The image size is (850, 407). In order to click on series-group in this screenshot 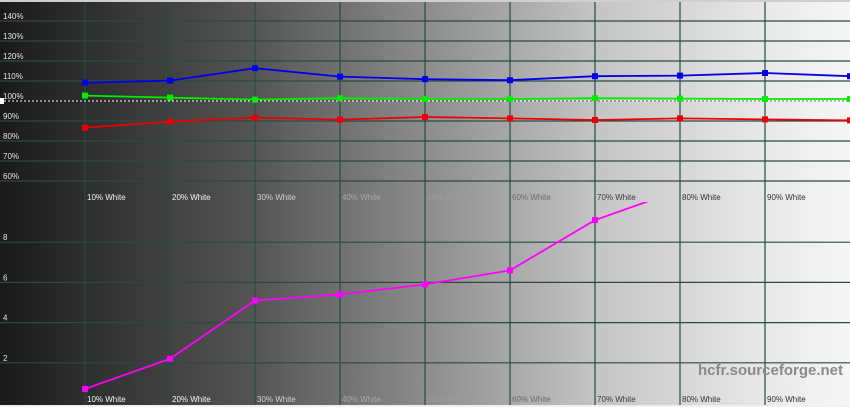, I will do `click(466, 98)`.